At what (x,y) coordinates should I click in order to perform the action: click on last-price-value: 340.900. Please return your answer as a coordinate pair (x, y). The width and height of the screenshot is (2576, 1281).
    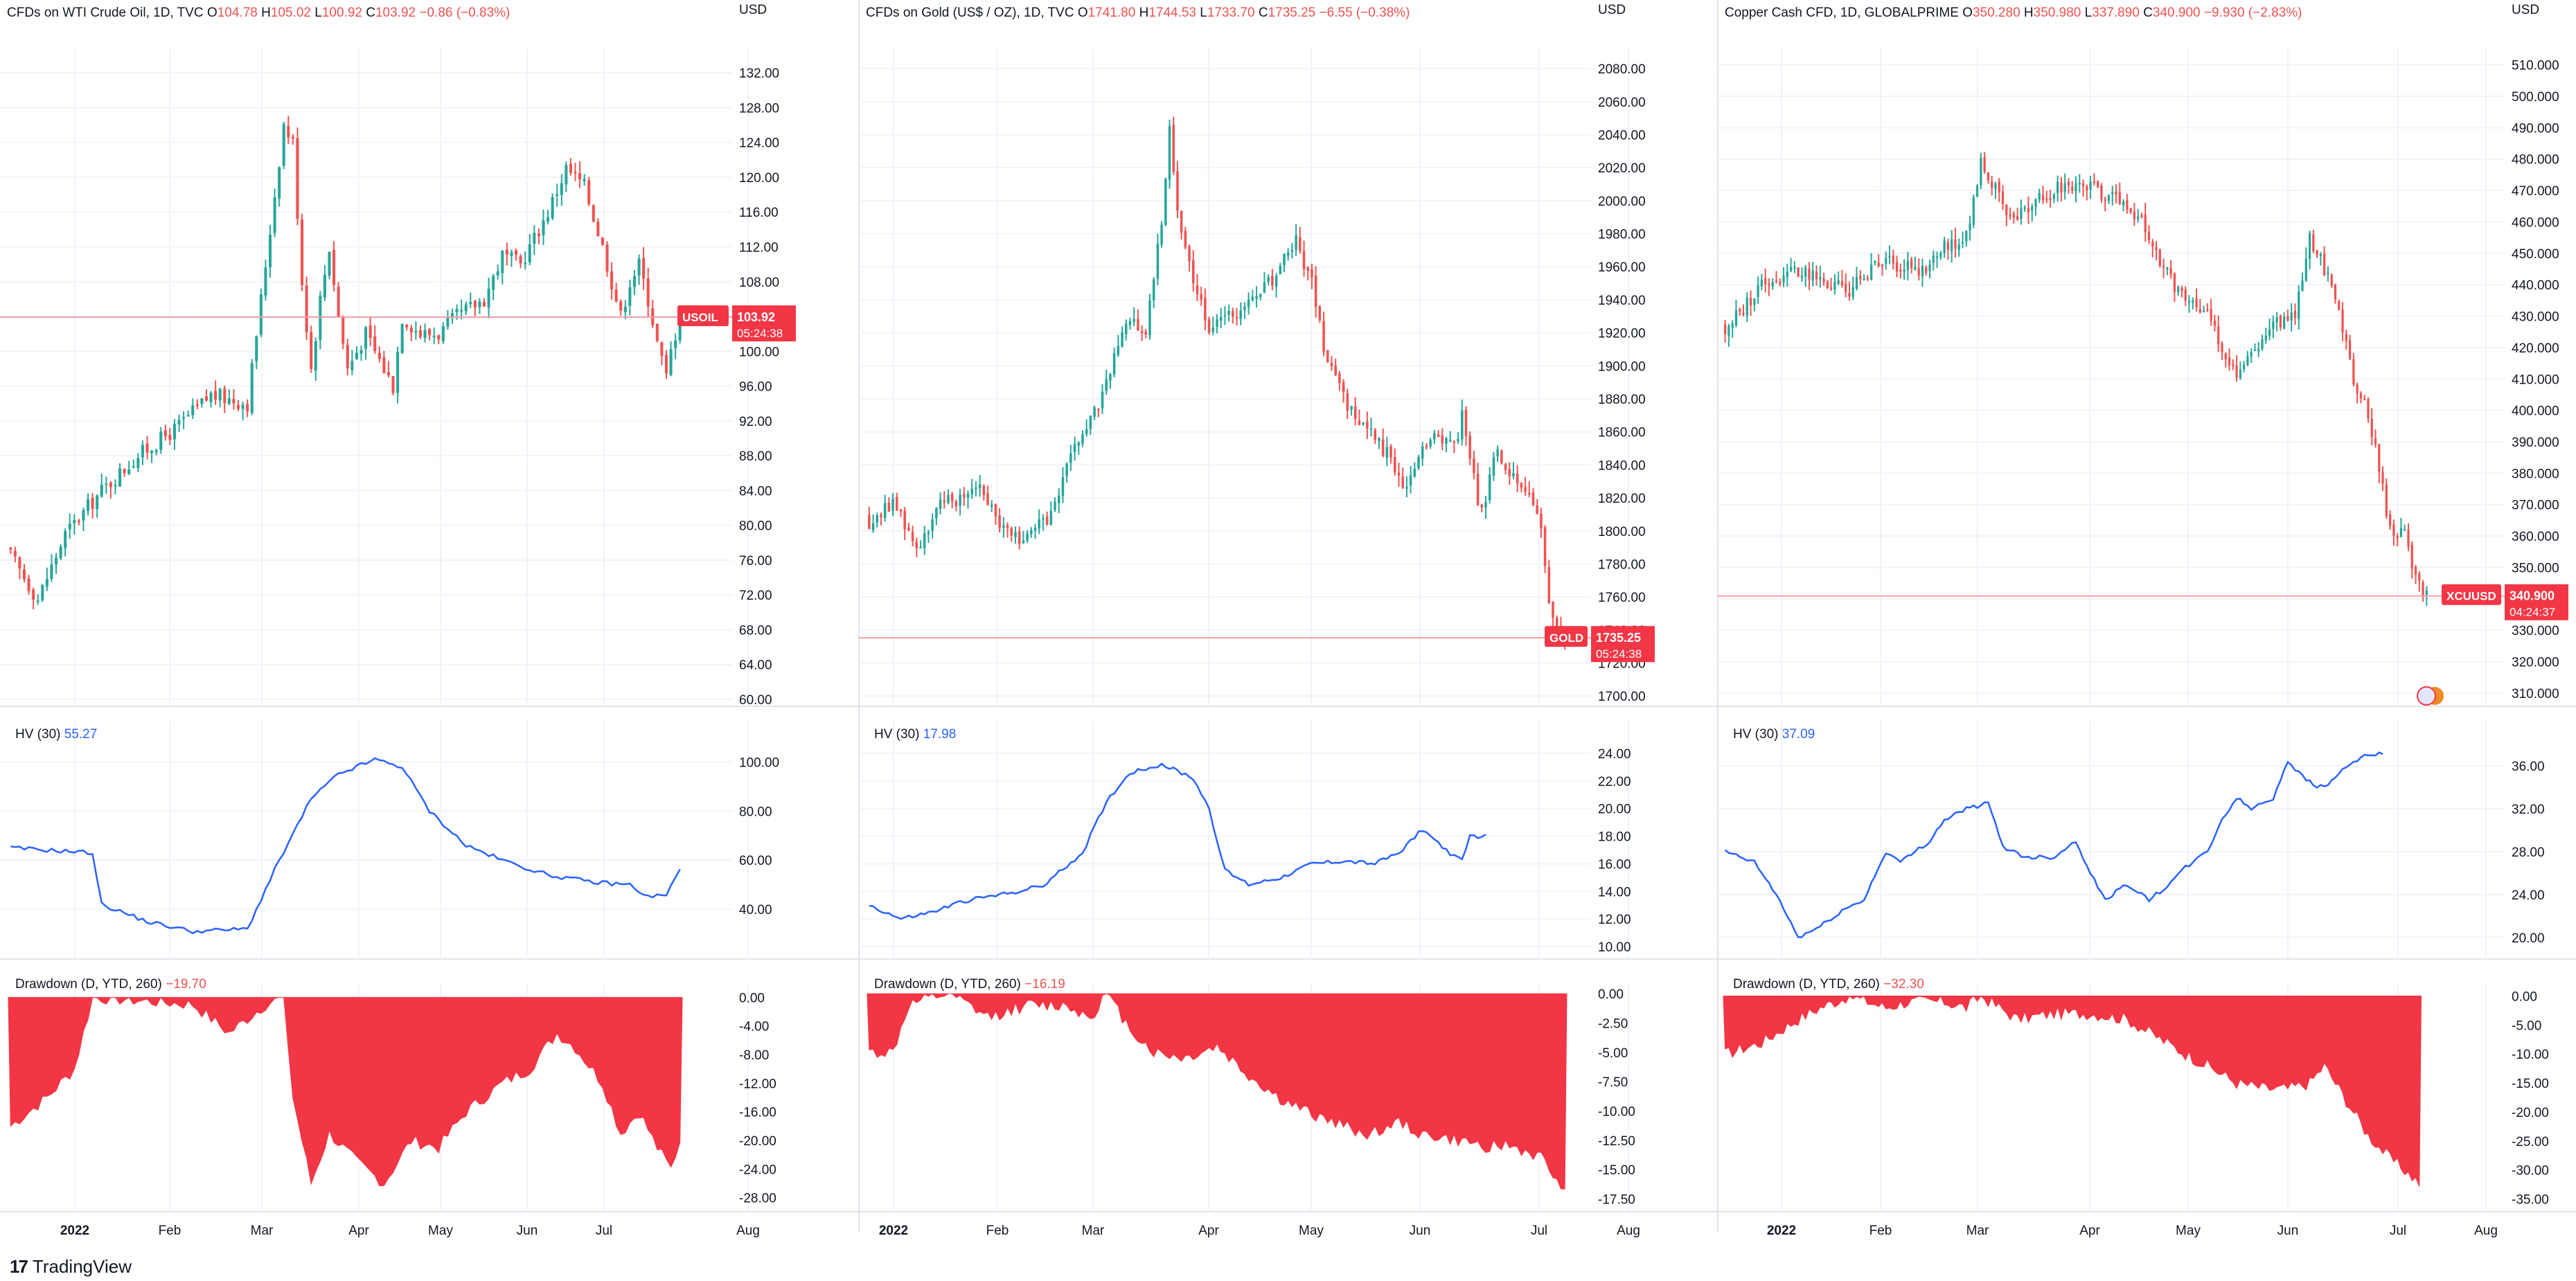
    Looking at the image, I should click on (2532, 596).